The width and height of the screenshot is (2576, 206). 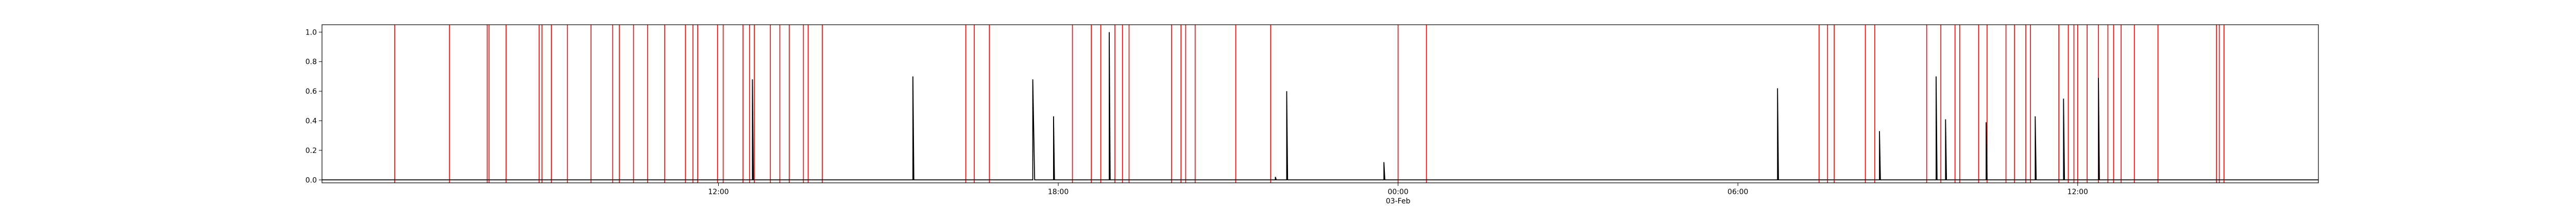 I want to click on x-tick-label: 06:00, so click(x=1737, y=192).